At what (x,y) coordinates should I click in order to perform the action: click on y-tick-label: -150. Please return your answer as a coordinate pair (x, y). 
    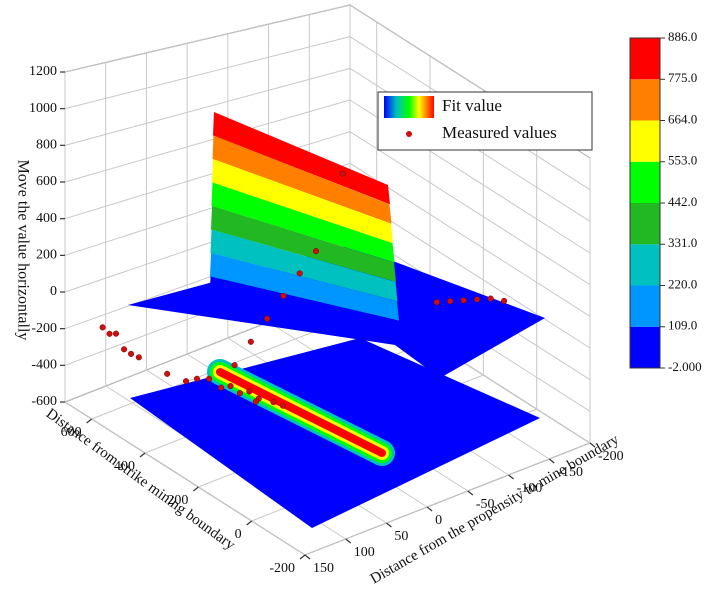
    Looking at the image, I should click on (570, 472).